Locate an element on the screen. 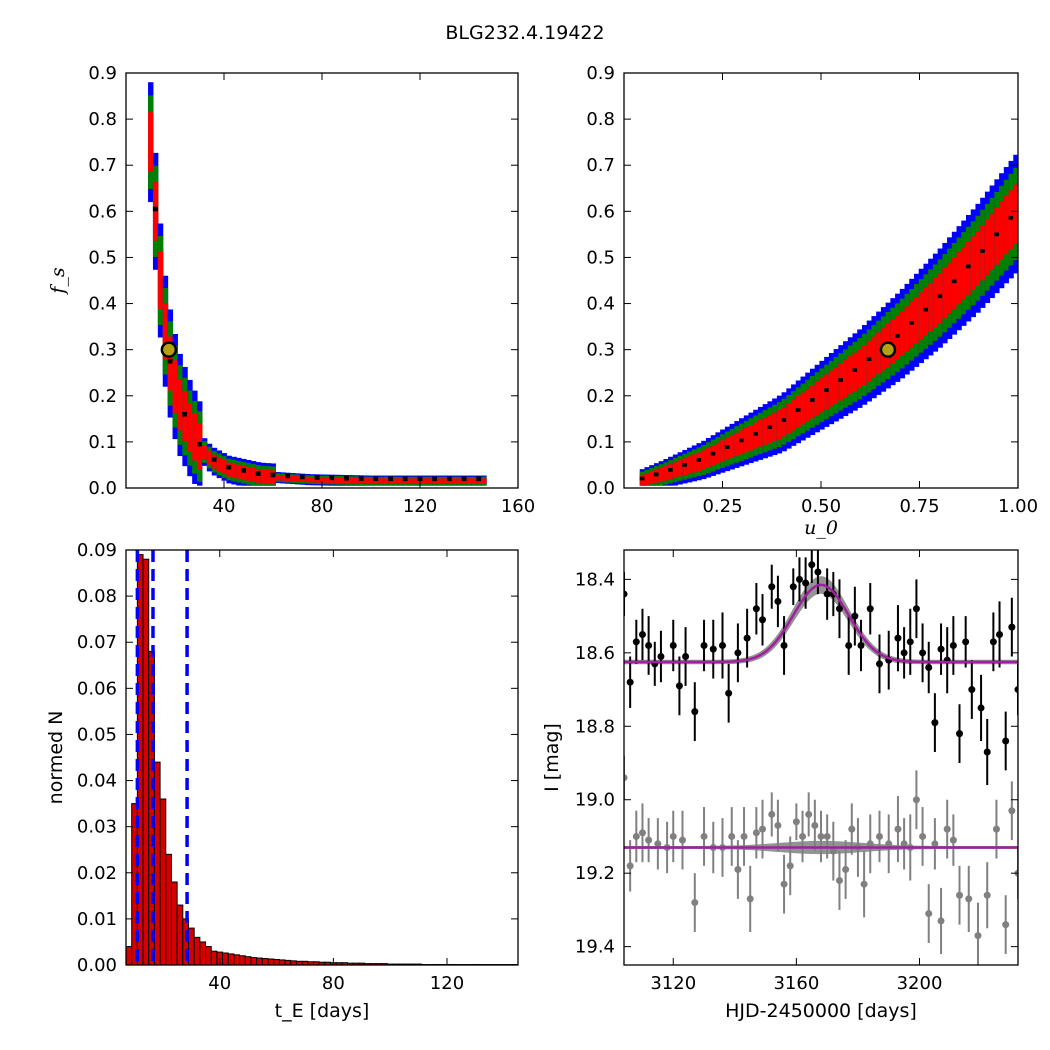  x-tick-label: 80 is located at coordinates (333, 983).